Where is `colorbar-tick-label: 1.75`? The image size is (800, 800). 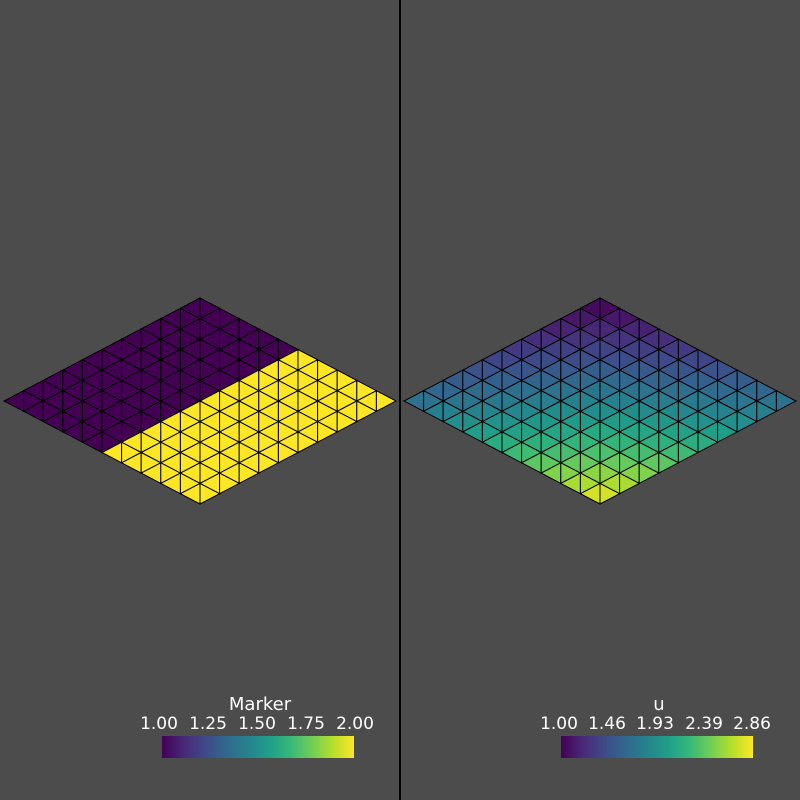 colorbar-tick-label: 1.75 is located at coordinates (306, 724).